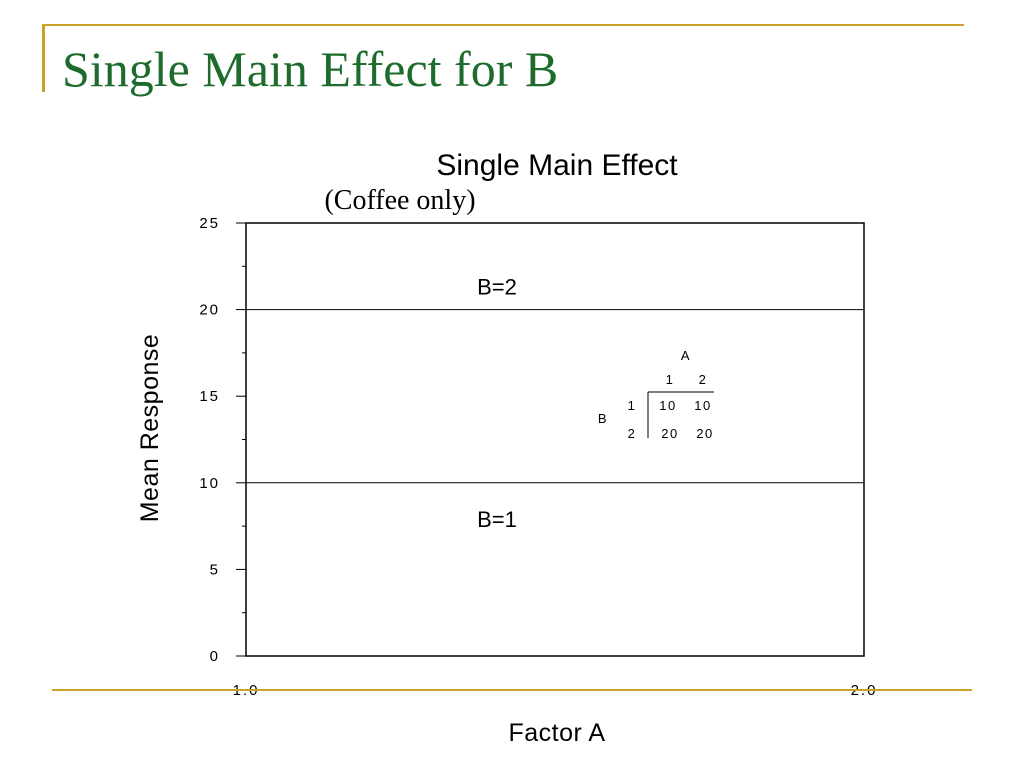 The image size is (1024, 768). Describe the element at coordinates (556, 733) in the screenshot. I see `x-axis-label: Factor A` at that location.